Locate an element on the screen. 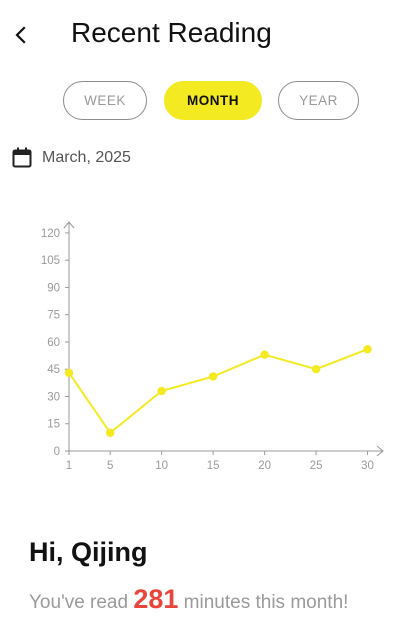  tab-year: YEAR is located at coordinates (318, 100).